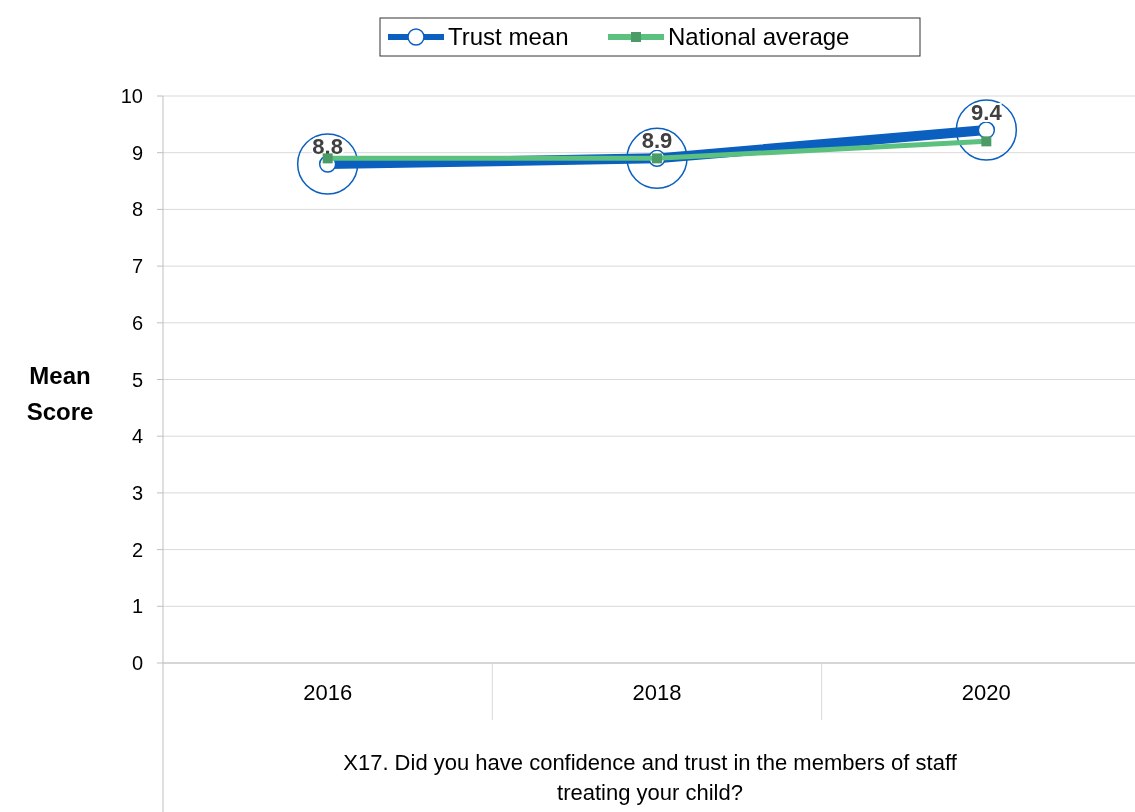  What do you see at coordinates (60, 393) in the screenshot?
I see `y-axis-title: Mean Score` at bounding box center [60, 393].